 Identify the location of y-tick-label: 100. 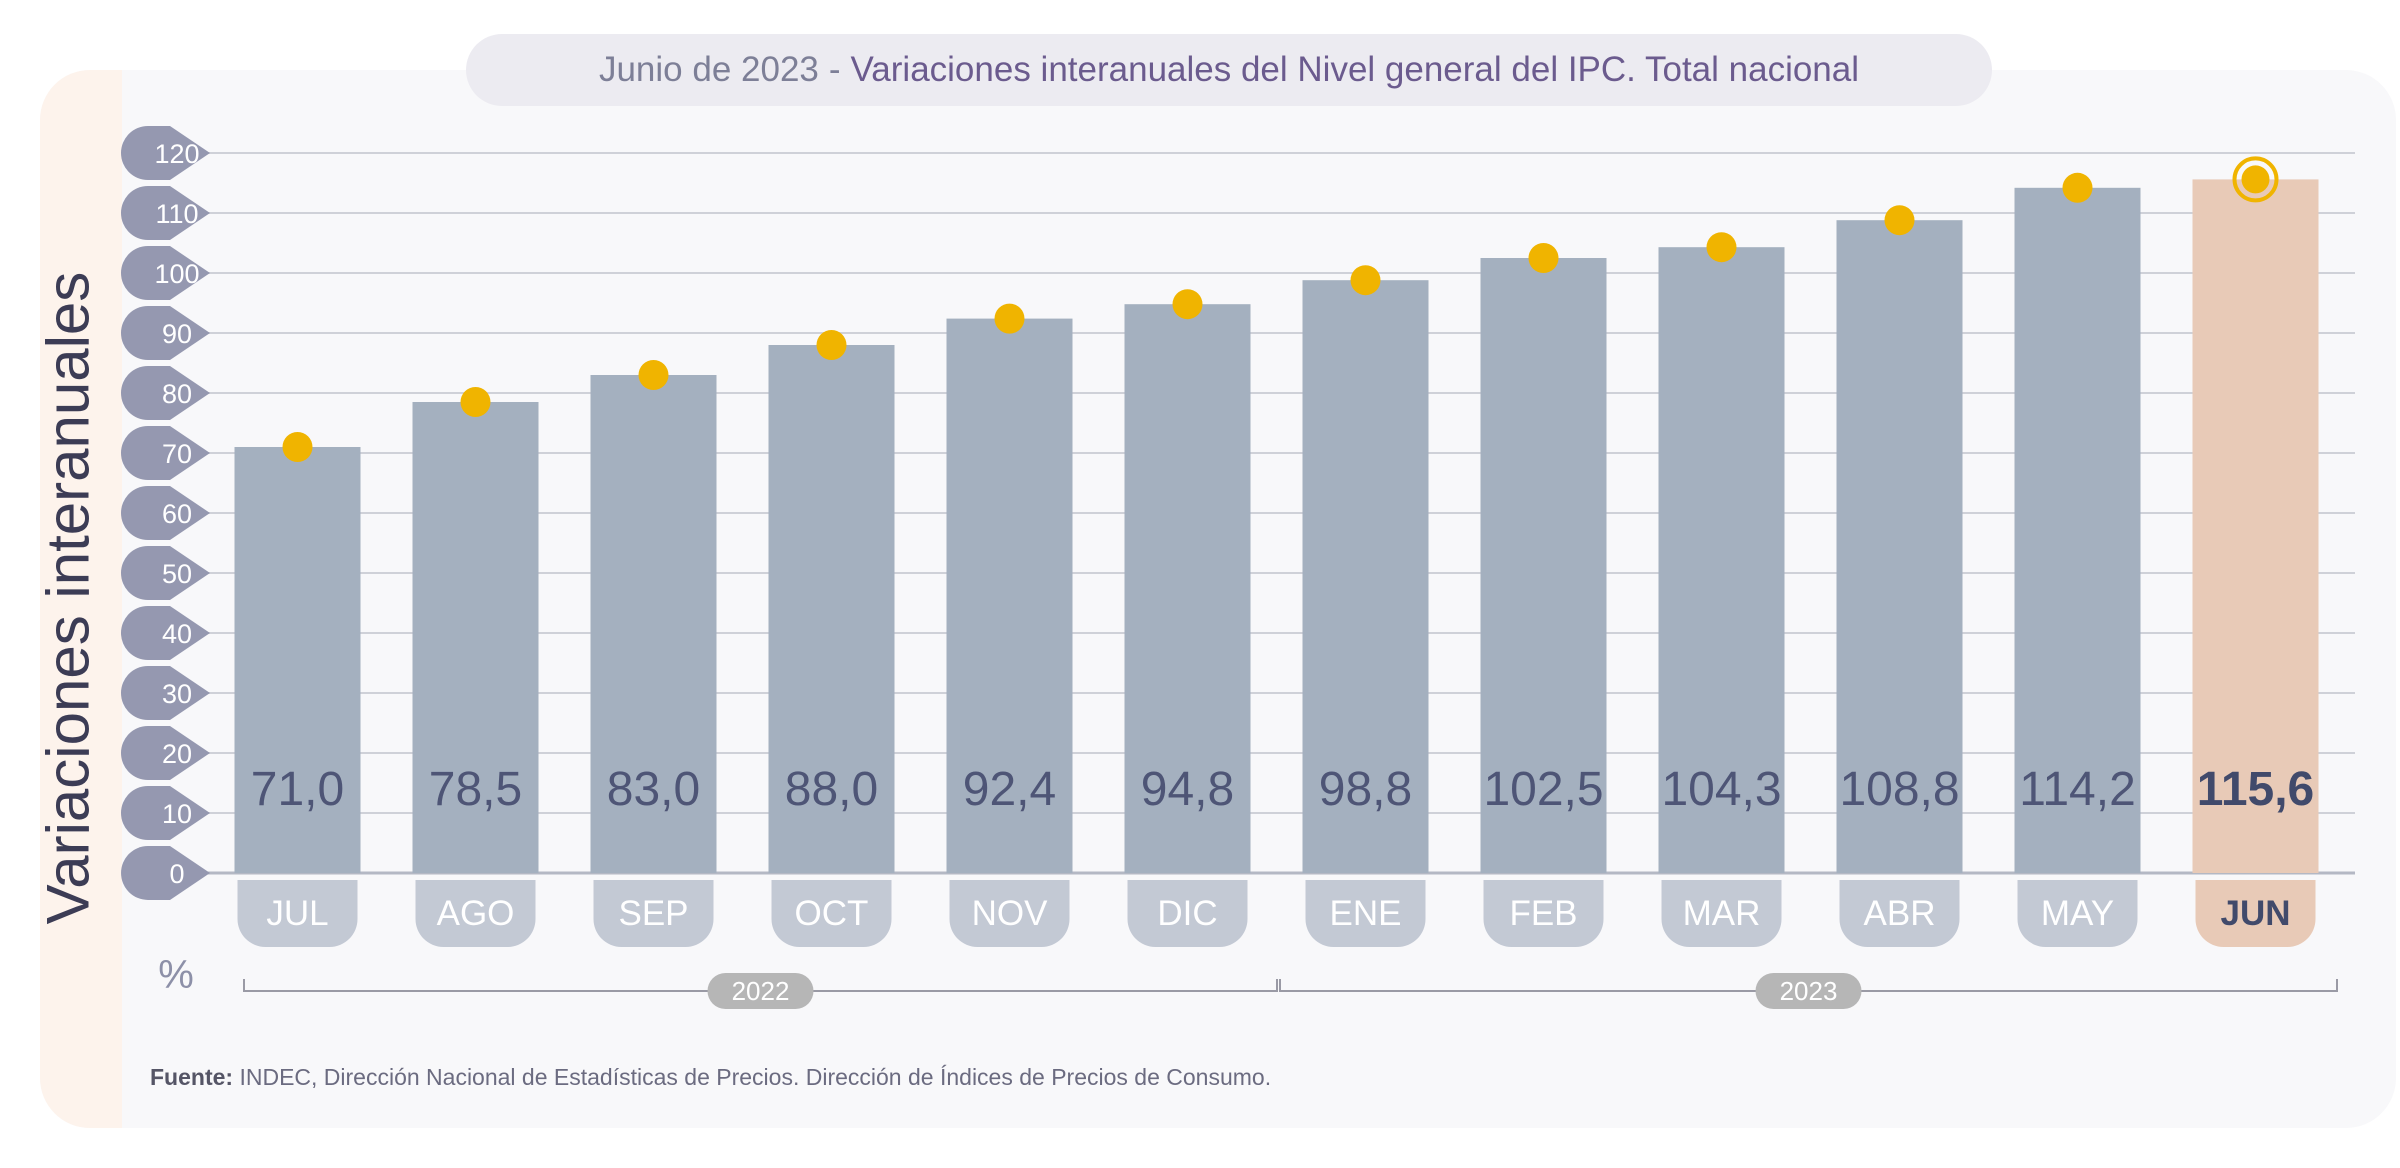
(176, 274).